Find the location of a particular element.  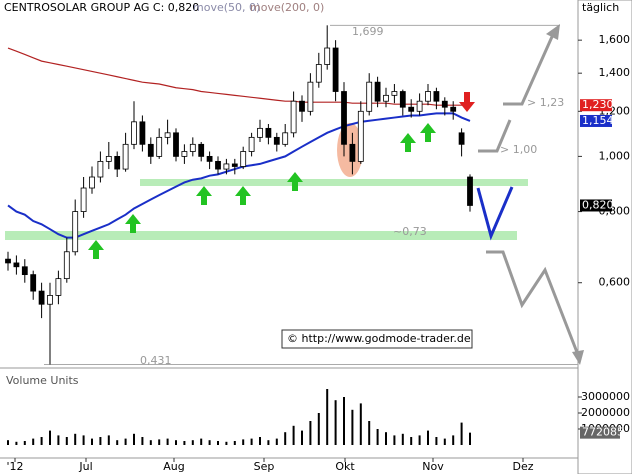

volume-tick-label: 2000000 is located at coordinates (605, 412).